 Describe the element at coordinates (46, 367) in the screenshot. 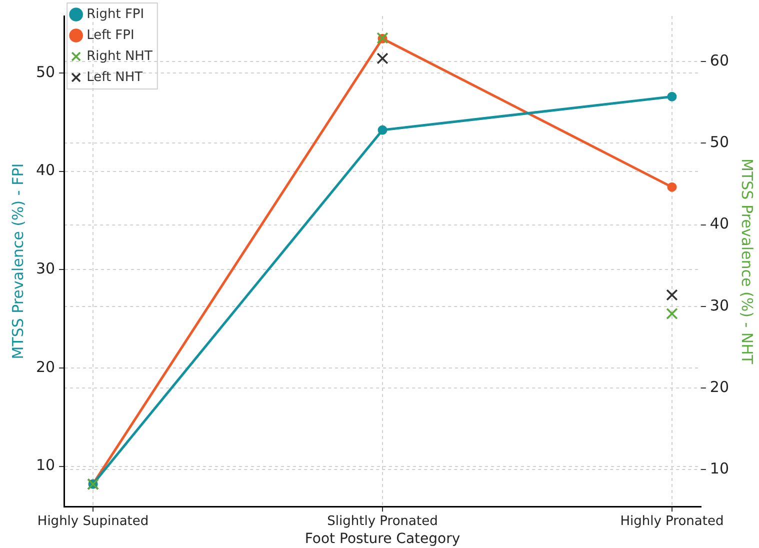

I see `y-tick-label: 20` at that location.